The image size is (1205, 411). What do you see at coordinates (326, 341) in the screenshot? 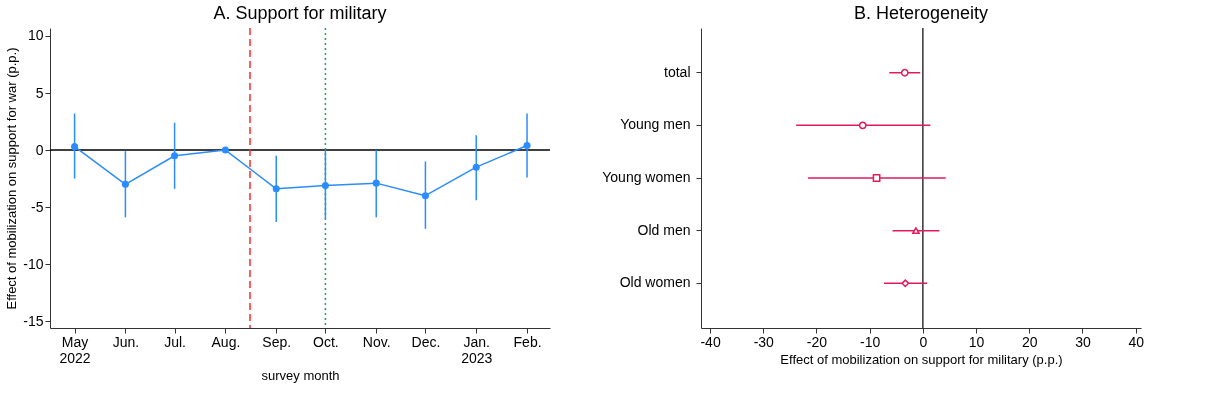
I see `x-tick-label: Oct.` at bounding box center [326, 341].